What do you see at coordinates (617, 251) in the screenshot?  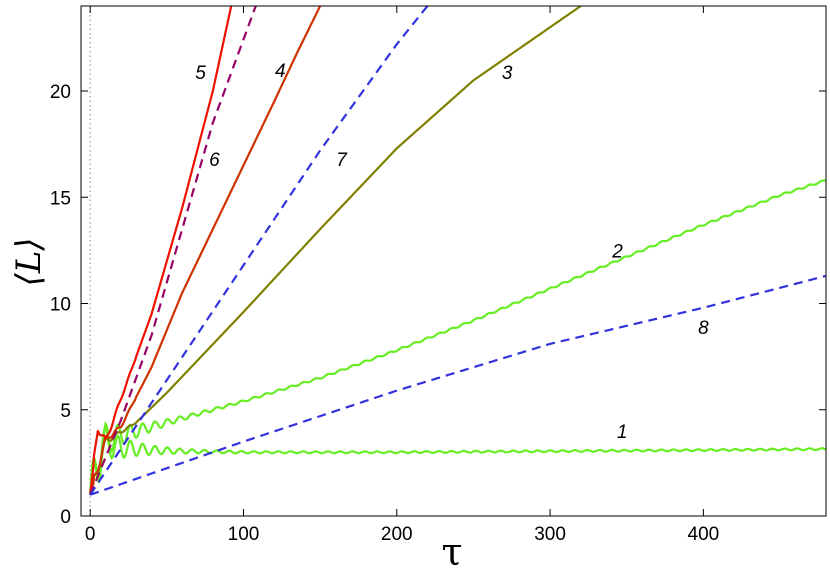 I see `curve-label-2: 2` at bounding box center [617, 251].